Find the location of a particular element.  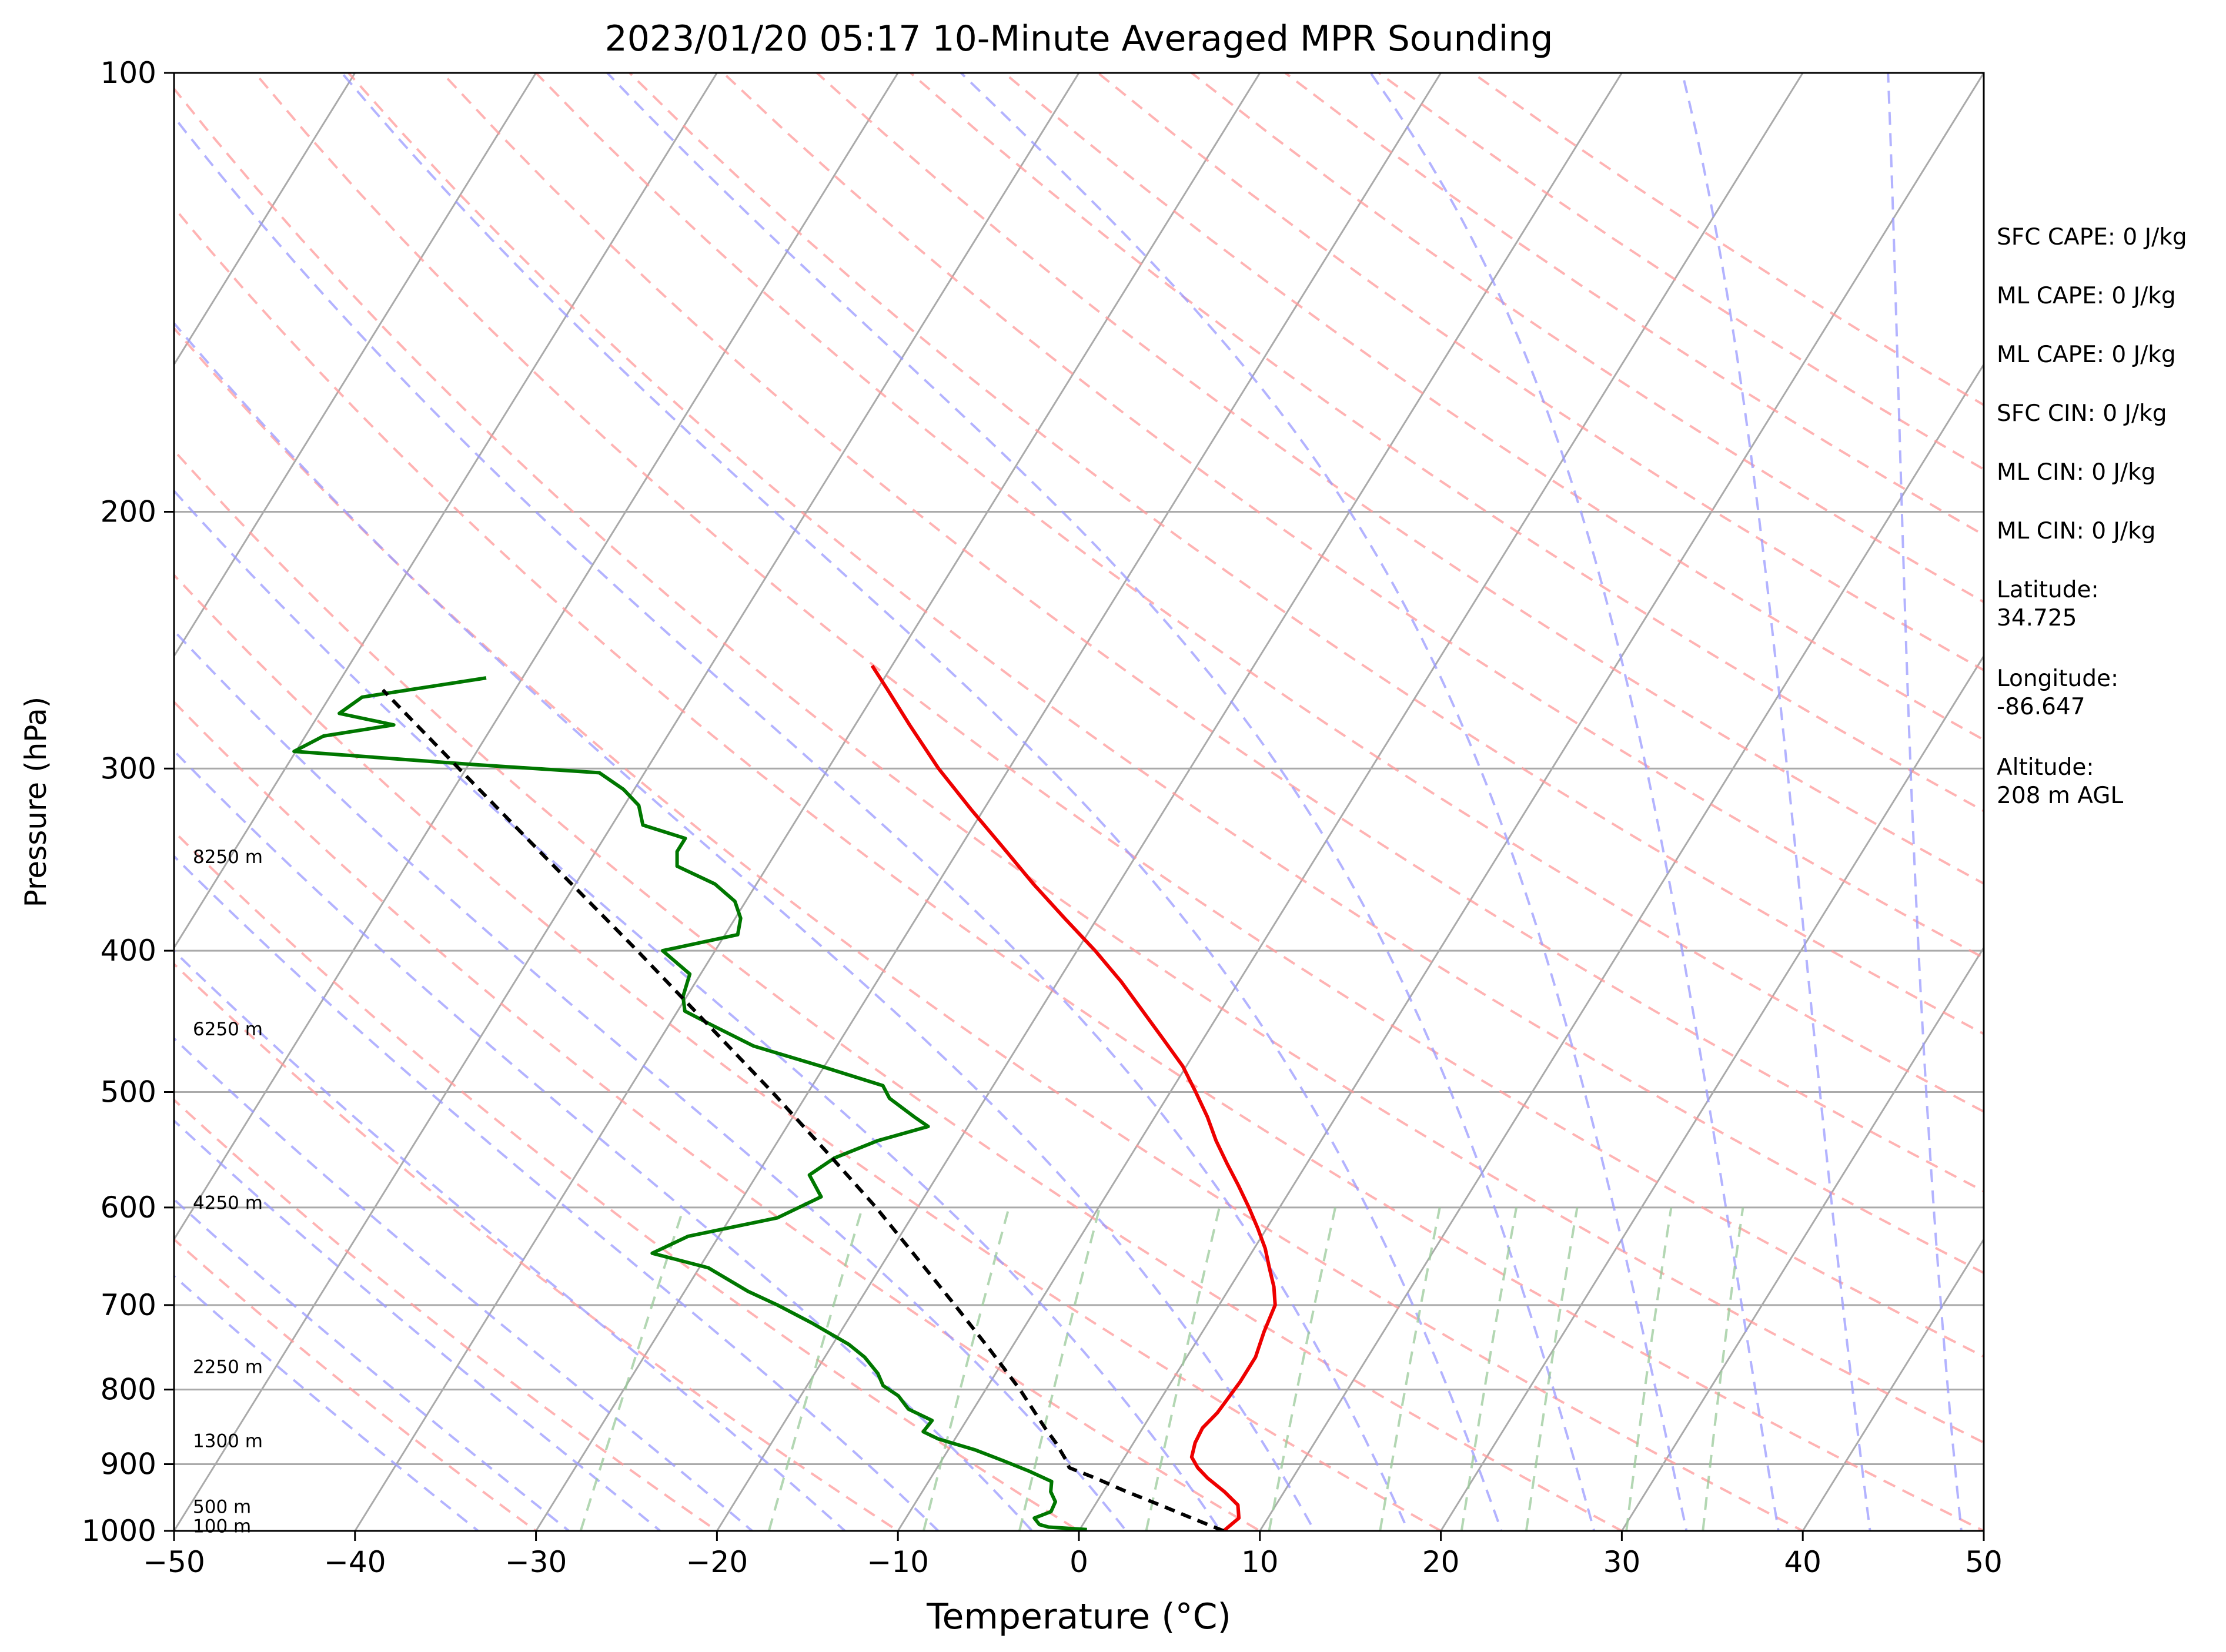

annotation-text: Longitude: is located at coordinates (2058, 679).